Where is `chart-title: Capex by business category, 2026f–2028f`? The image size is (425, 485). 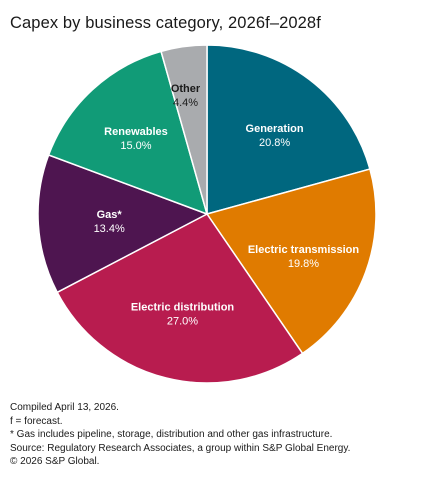 chart-title: Capex by business category, 2026f–2028f is located at coordinates (165, 23).